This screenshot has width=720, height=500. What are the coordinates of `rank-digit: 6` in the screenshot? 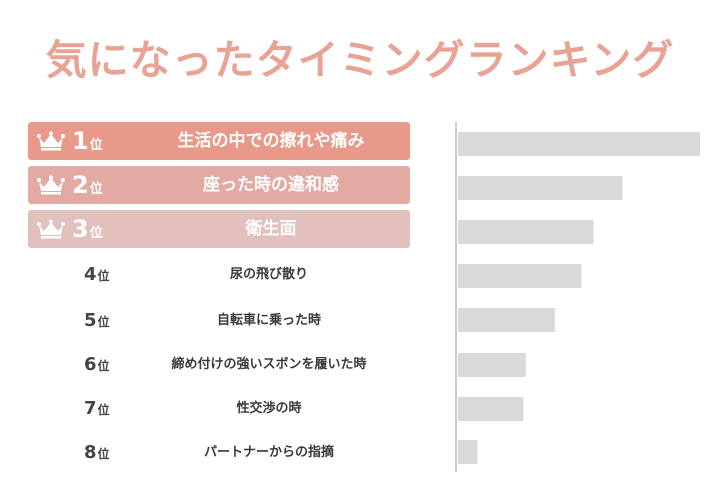 It's located at (90, 364).